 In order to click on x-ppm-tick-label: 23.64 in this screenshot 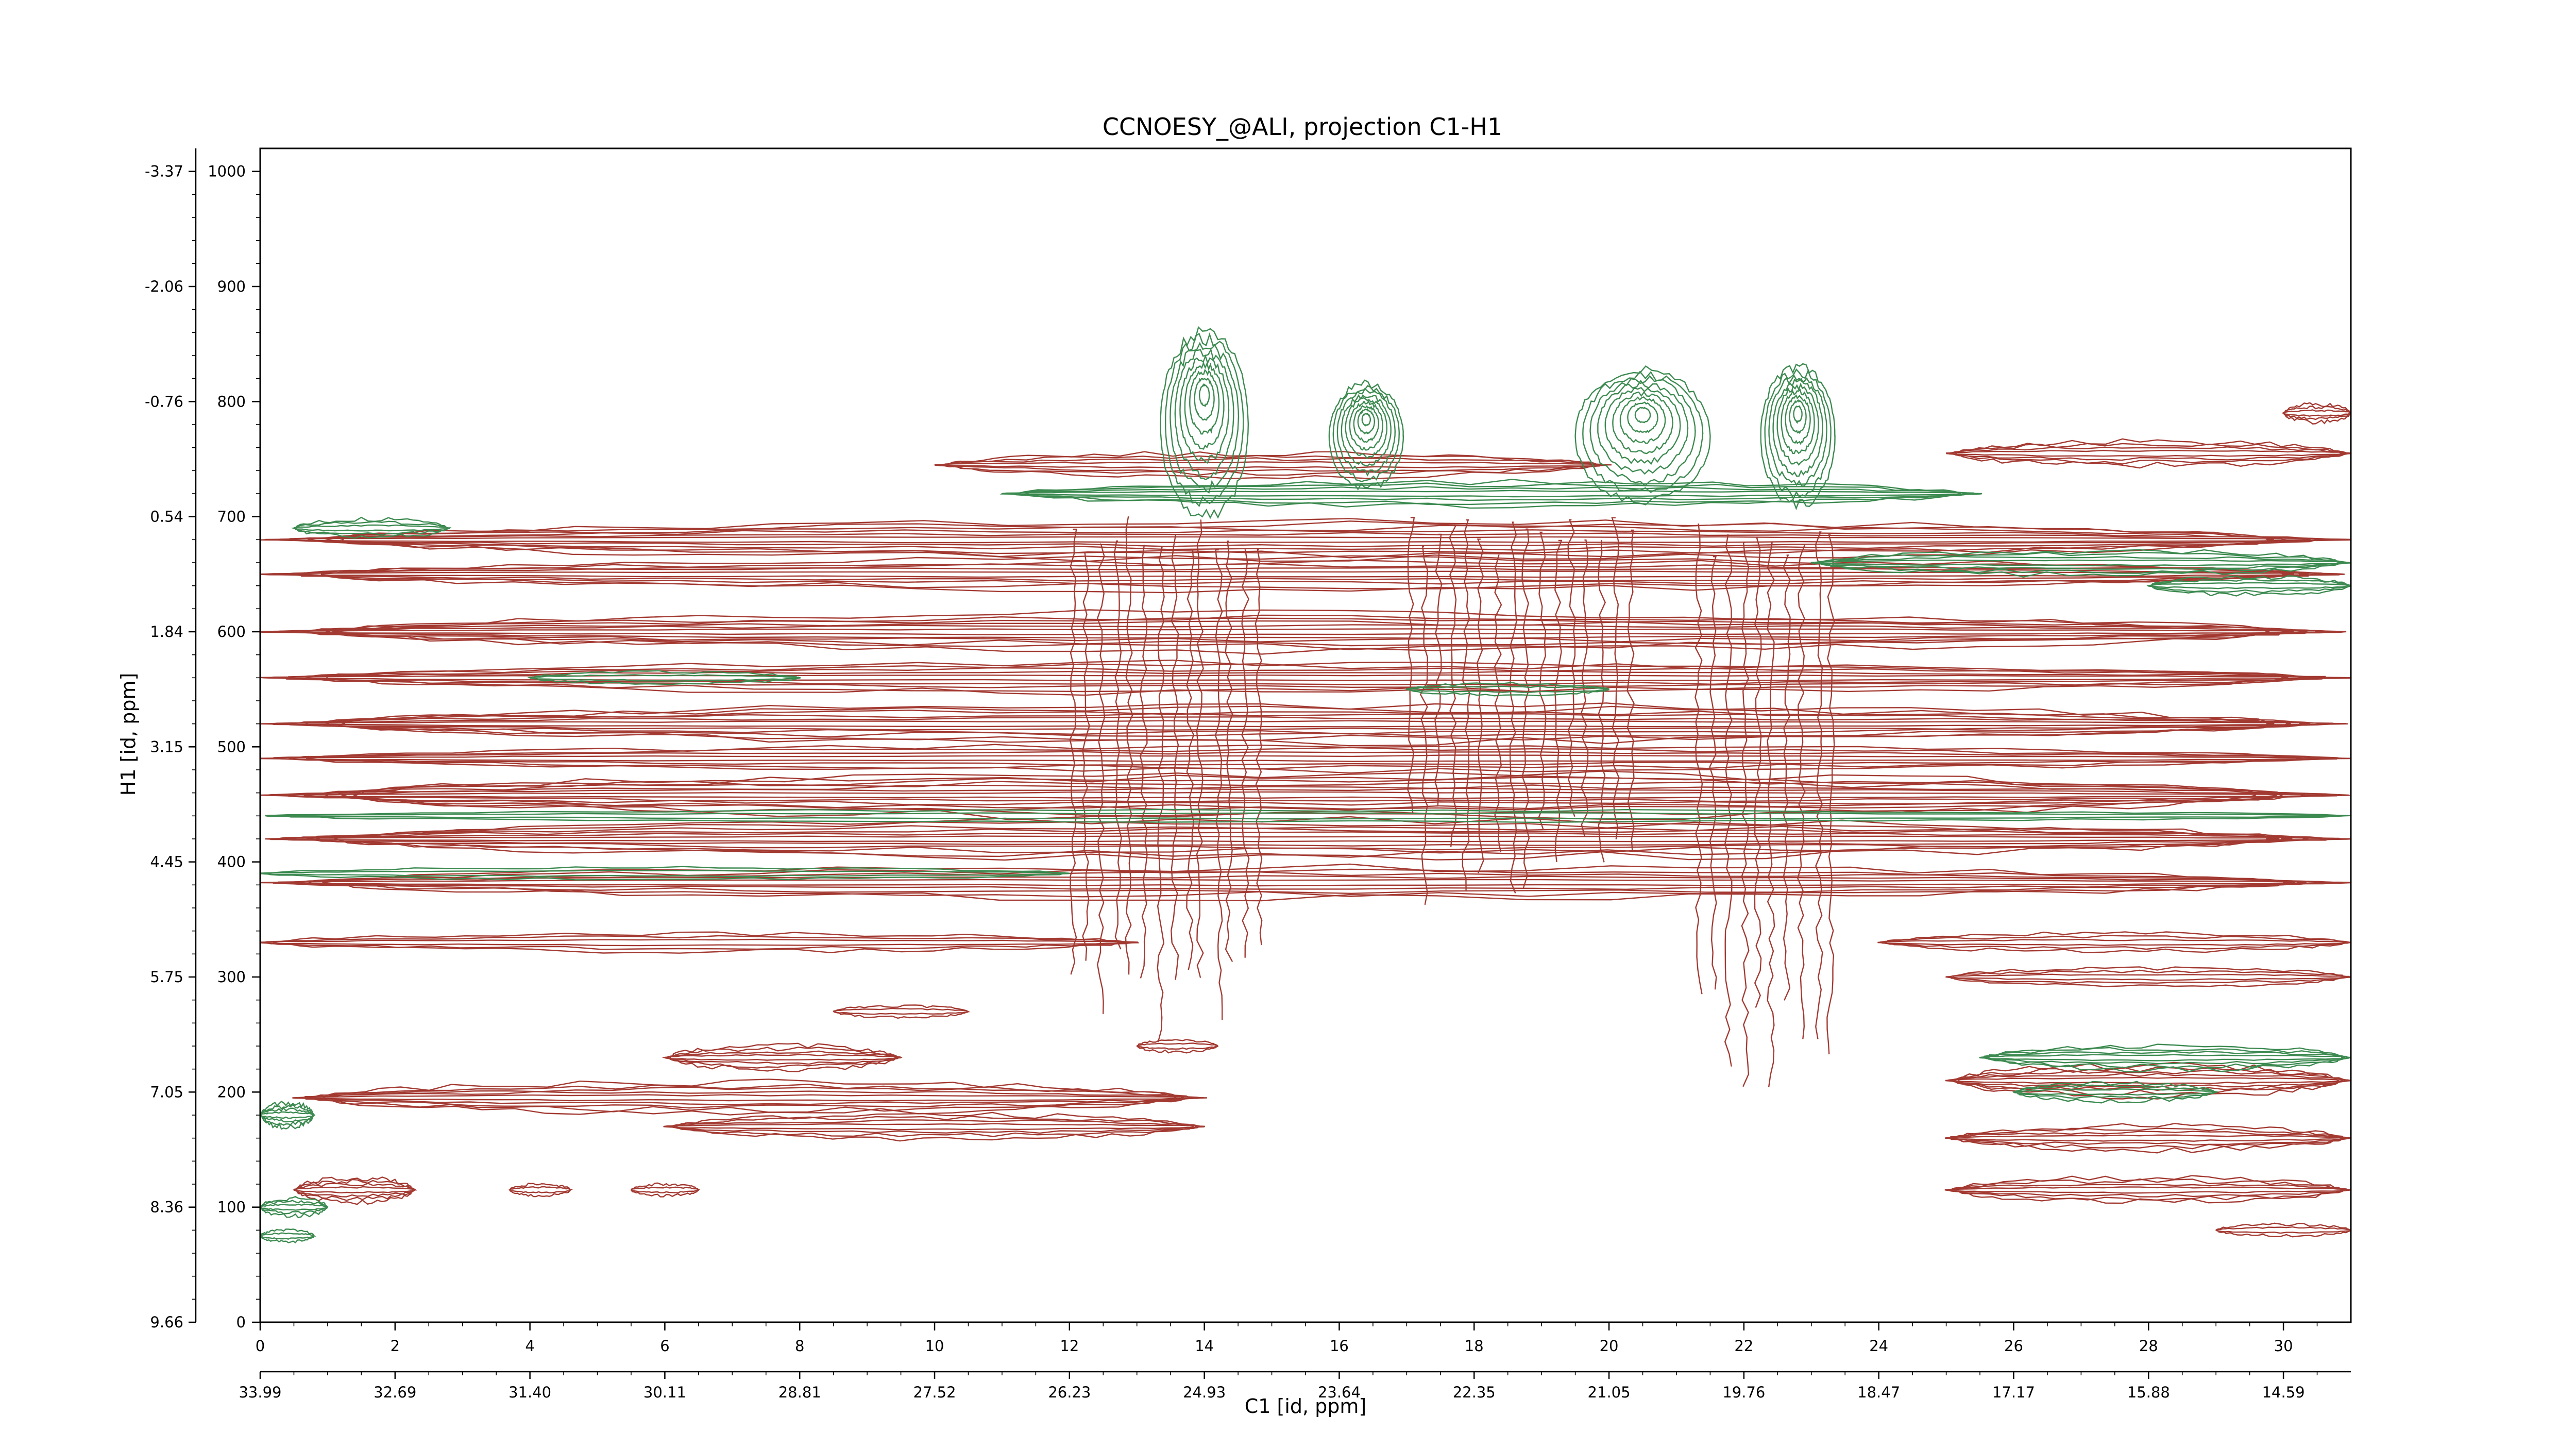, I will do `click(1339, 1392)`.